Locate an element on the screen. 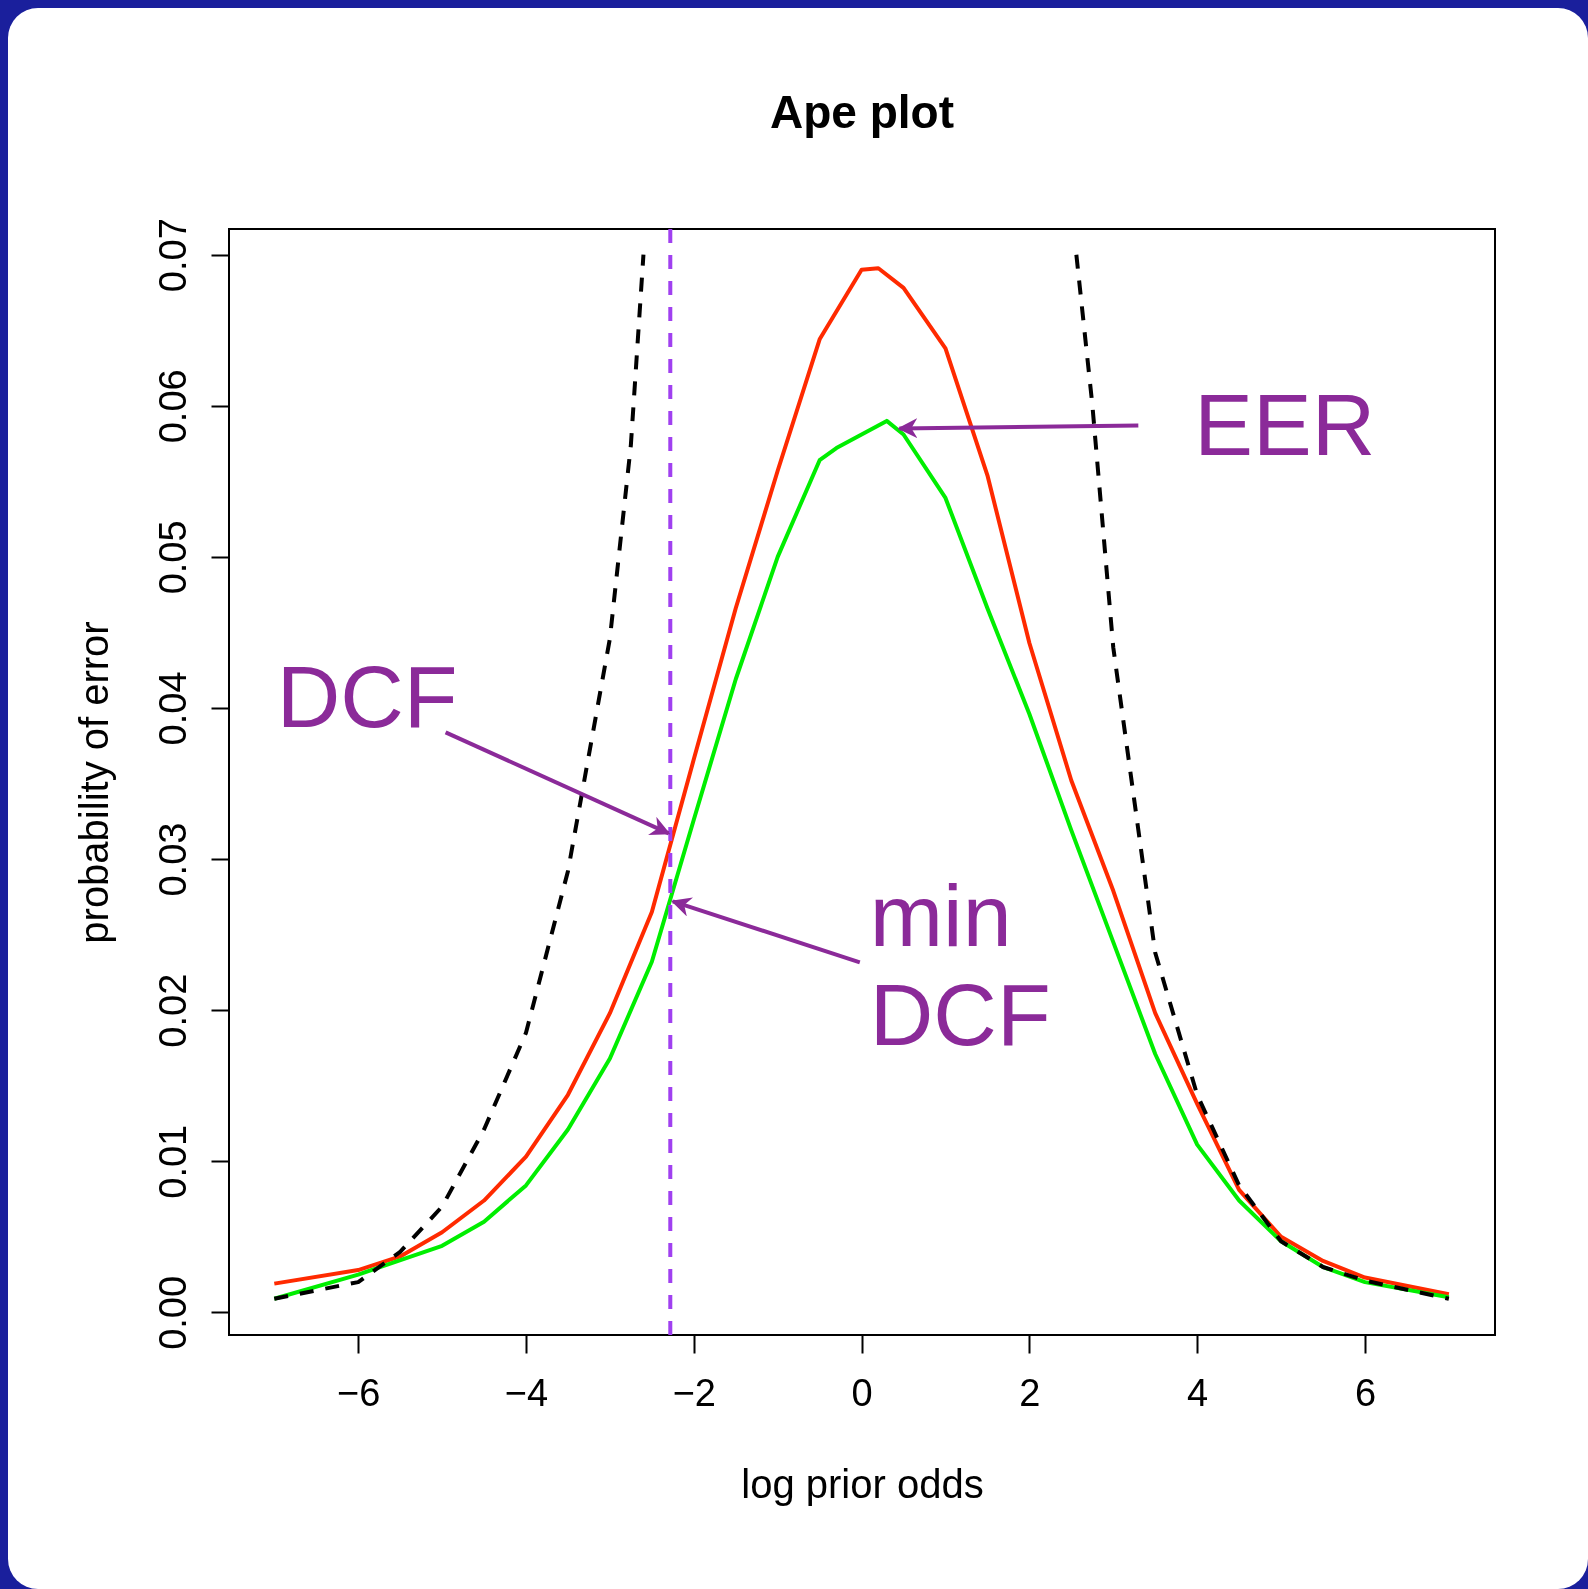 The height and width of the screenshot is (1589, 1588). chart-title: Ape plot is located at coordinates (862, 111).